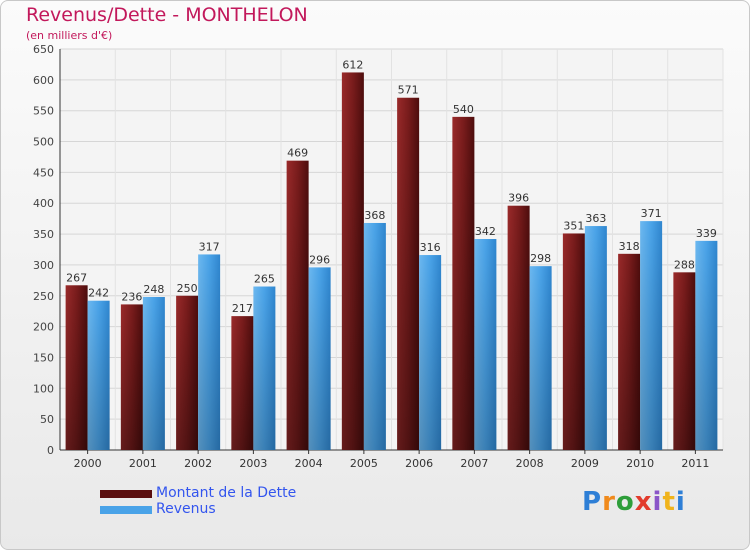  What do you see at coordinates (153, 289) in the screenshot?
I see `revenue-value-label: 248` at bounding box center [153, 289].